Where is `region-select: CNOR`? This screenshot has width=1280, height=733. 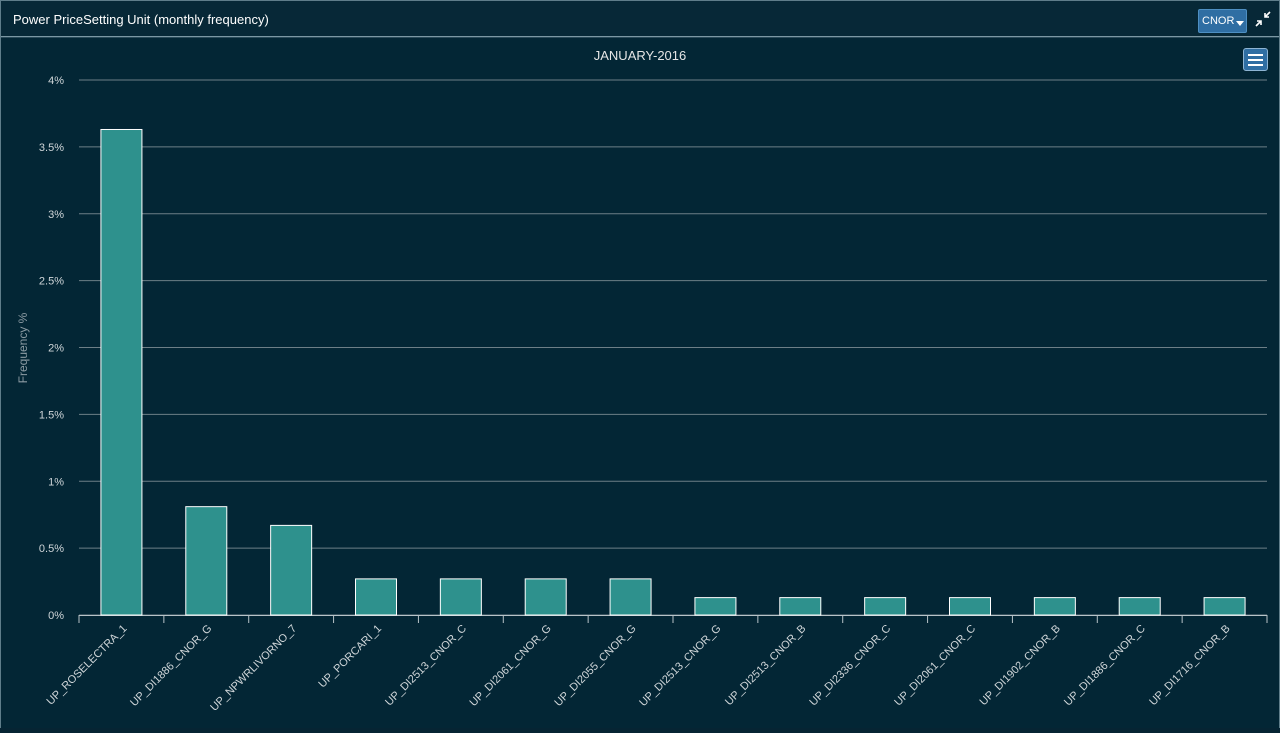 region-select: CNOR is located at coordinates (1222, 21).